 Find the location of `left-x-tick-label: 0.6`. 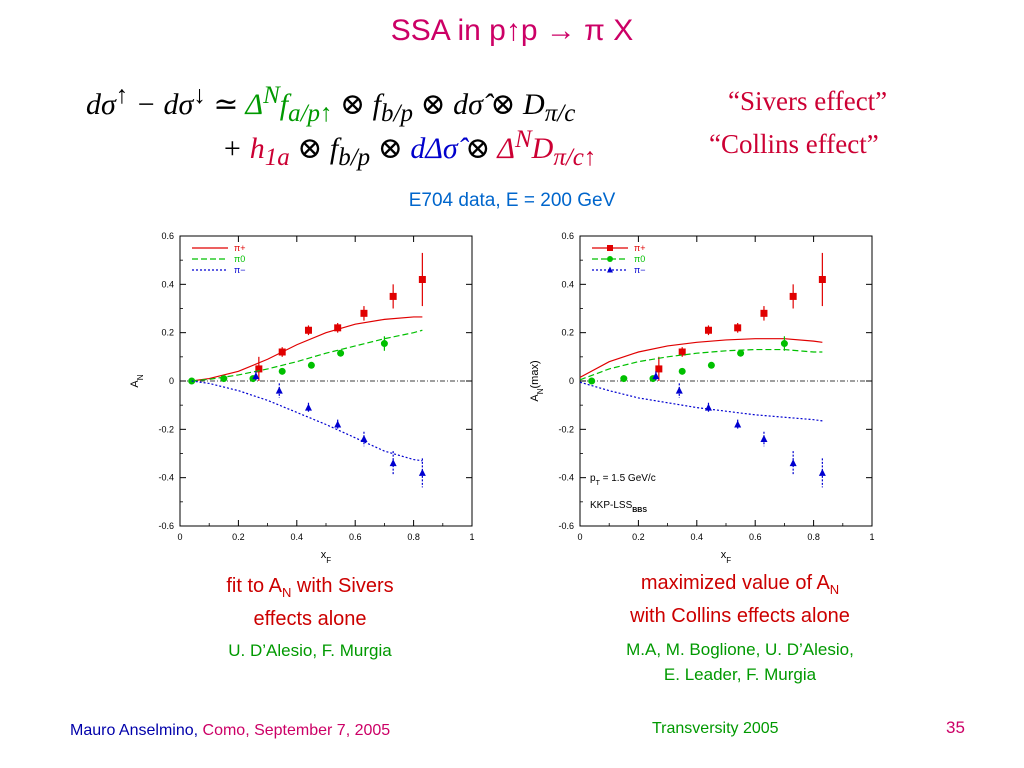

left-x-tick-label: 0.6 is located at coordinates (355, 537).